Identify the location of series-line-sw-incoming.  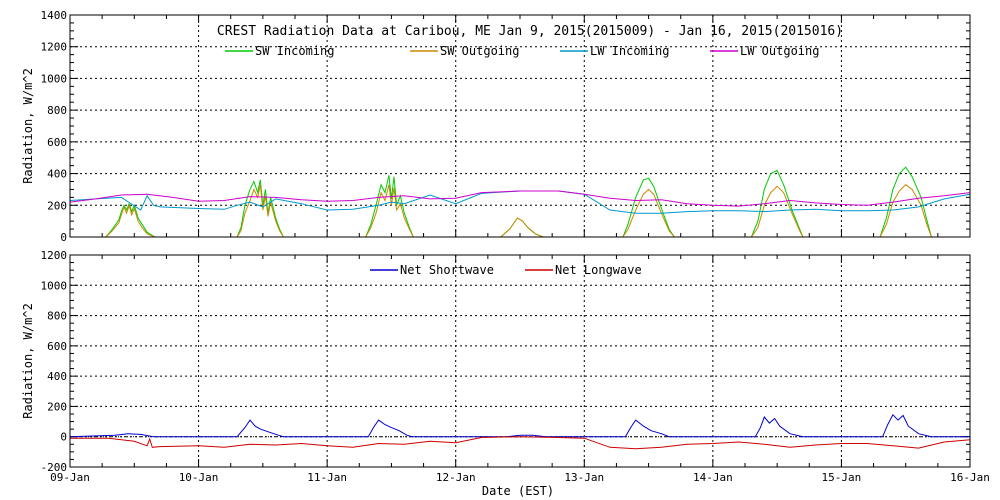
(520, 202).